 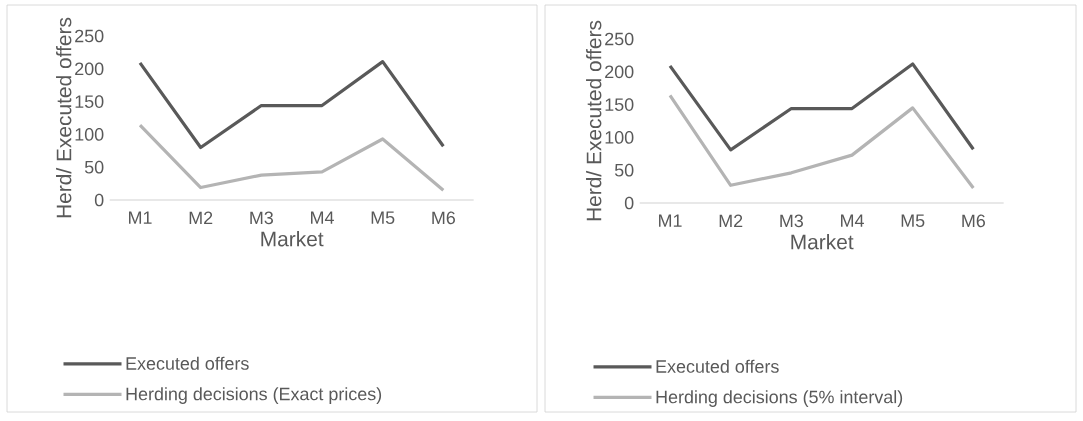 What do you see at coordinates (779, 398) in the screenshot?
I see `legend-label: Herding decisions (5% interval)` at bounding box center [779, 398].